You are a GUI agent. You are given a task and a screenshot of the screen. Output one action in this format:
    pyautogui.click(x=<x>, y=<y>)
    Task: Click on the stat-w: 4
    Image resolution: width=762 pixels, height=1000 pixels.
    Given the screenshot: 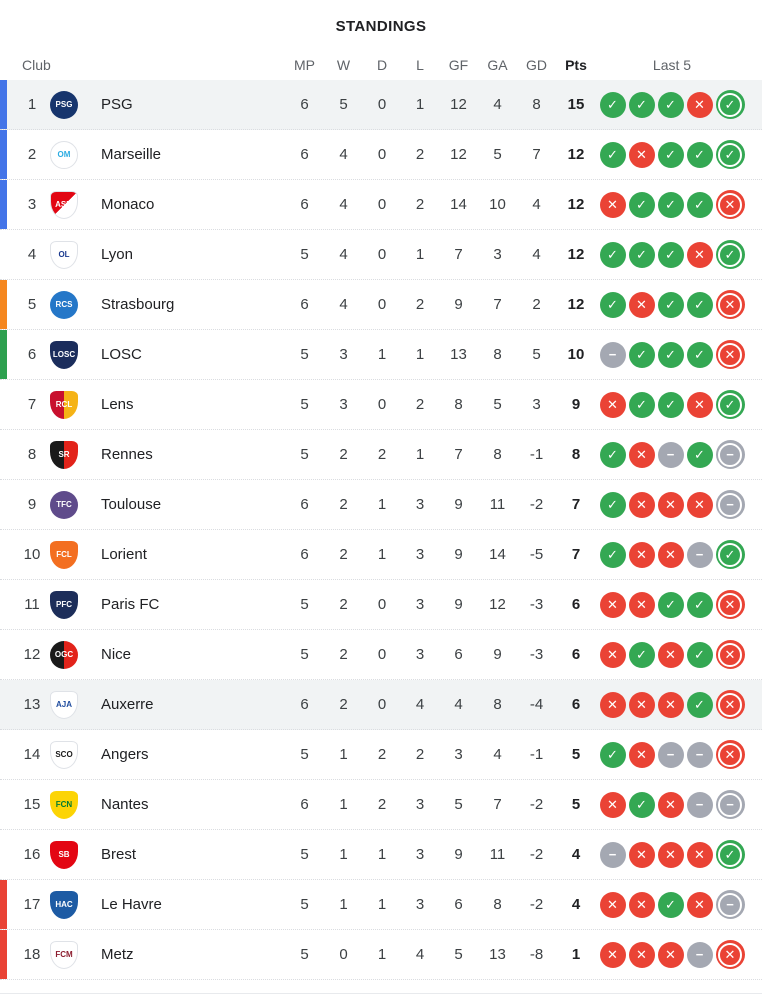 What is the action you would take?
    pyautogui.click(x=343, y=154)
    